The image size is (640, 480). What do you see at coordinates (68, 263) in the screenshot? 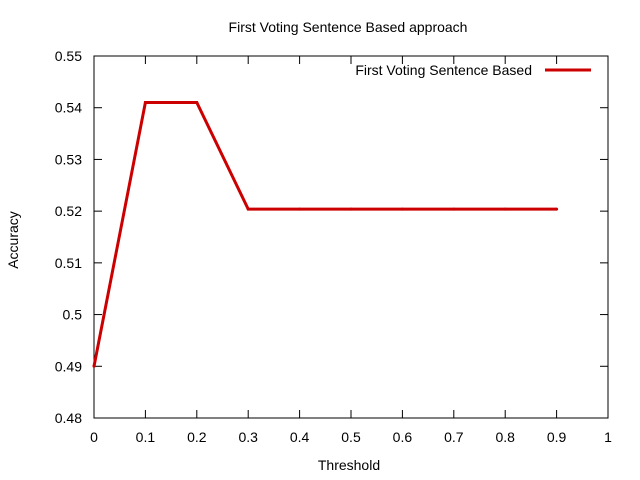
I see `y-tick-label: 0.51` at bounding box center [68, 263].